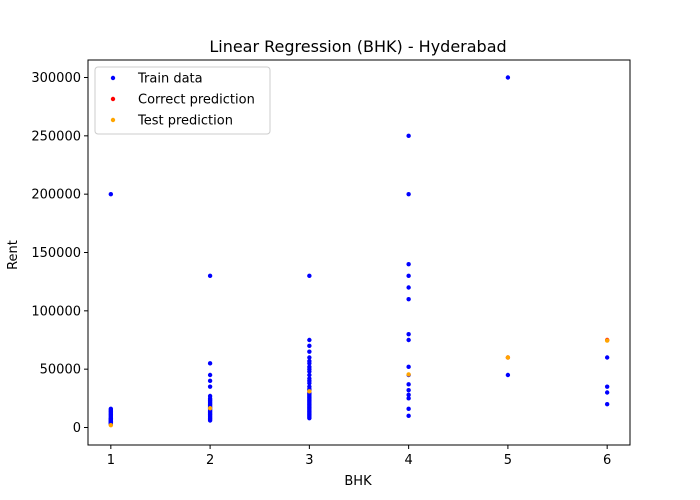 The image size is (700, 500). What do you see at coordinates (210, 460) in the screenshot?
I see `x-tick-label: 2` at bounding box center [210, 460].